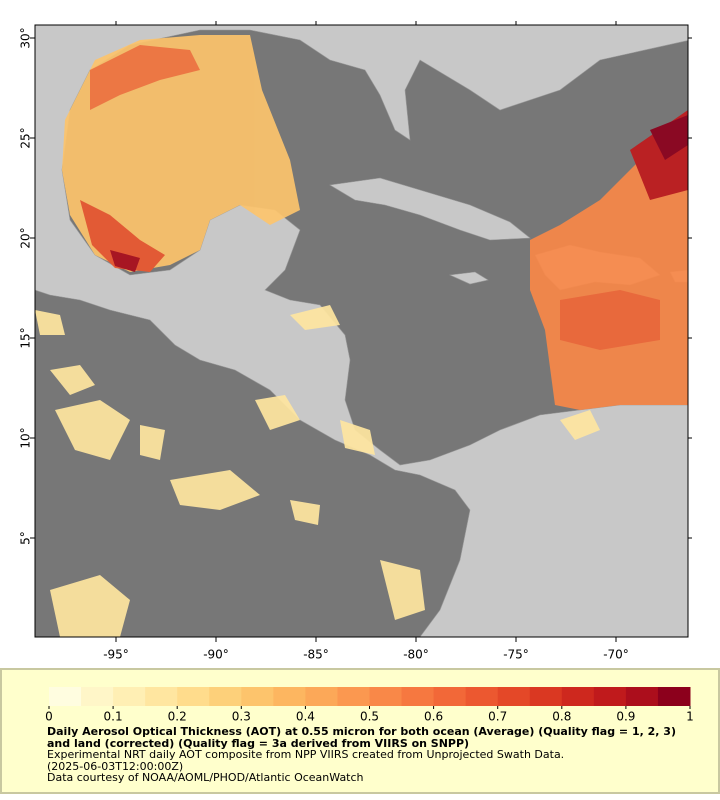 This screenshot has width=720, height=800. I want to click on y-tick-label: 25°, so click(26, 137).